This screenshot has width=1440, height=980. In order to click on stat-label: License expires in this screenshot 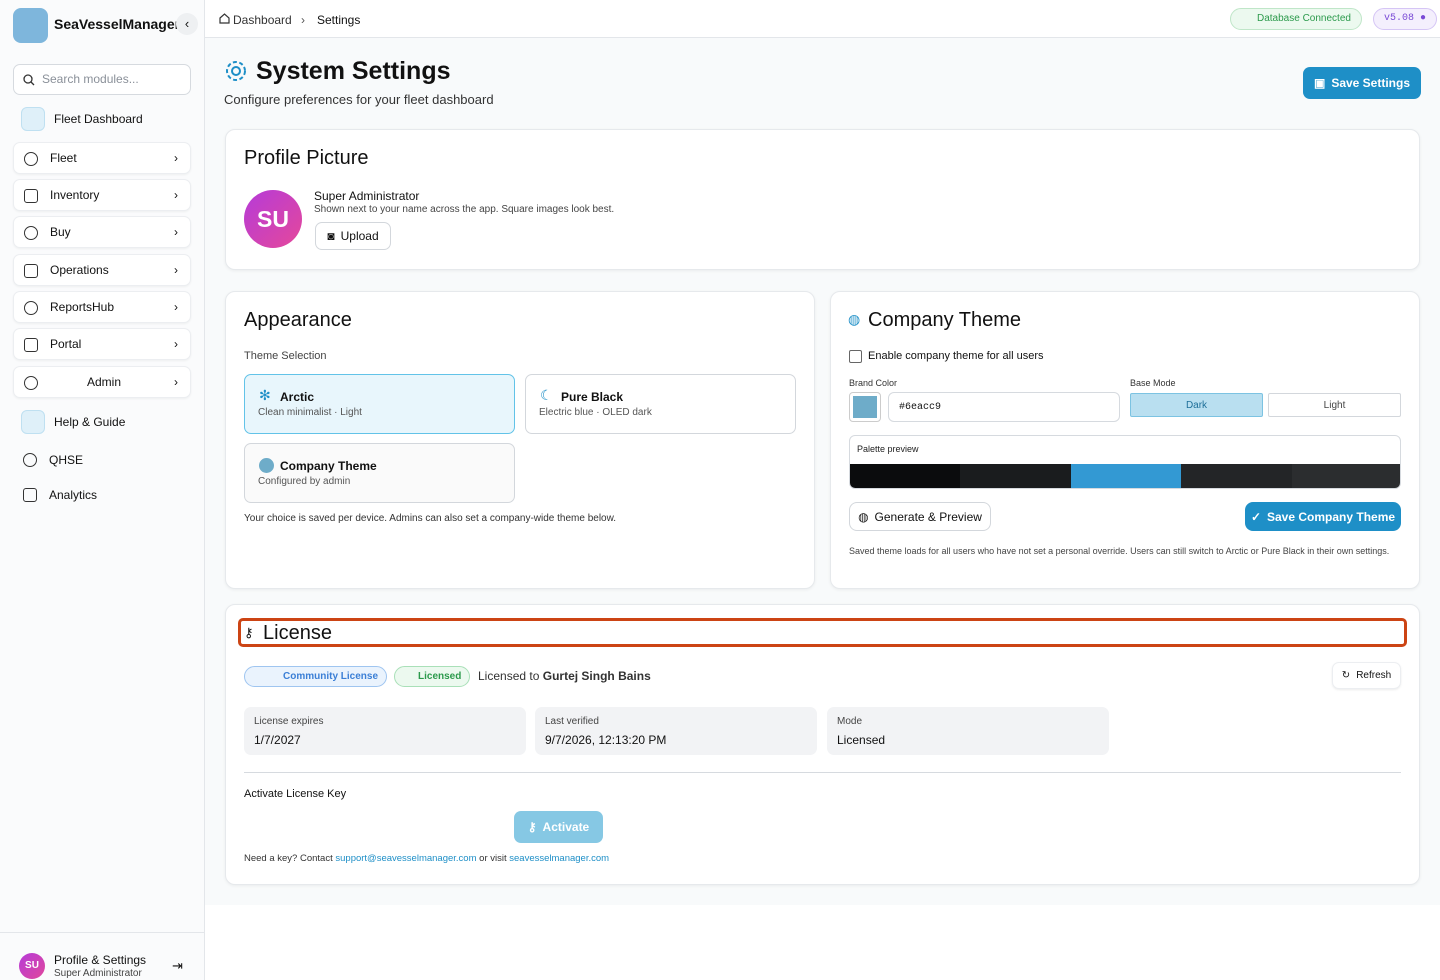, I will do `click(289, 721)`.